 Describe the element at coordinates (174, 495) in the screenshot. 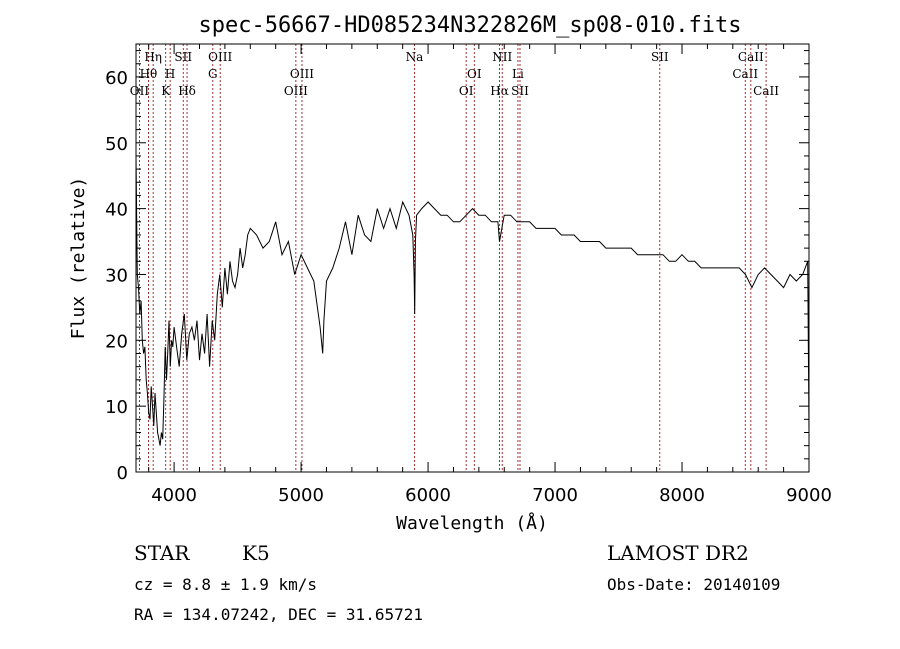

I see `x-tick-label: 4000` at that location.